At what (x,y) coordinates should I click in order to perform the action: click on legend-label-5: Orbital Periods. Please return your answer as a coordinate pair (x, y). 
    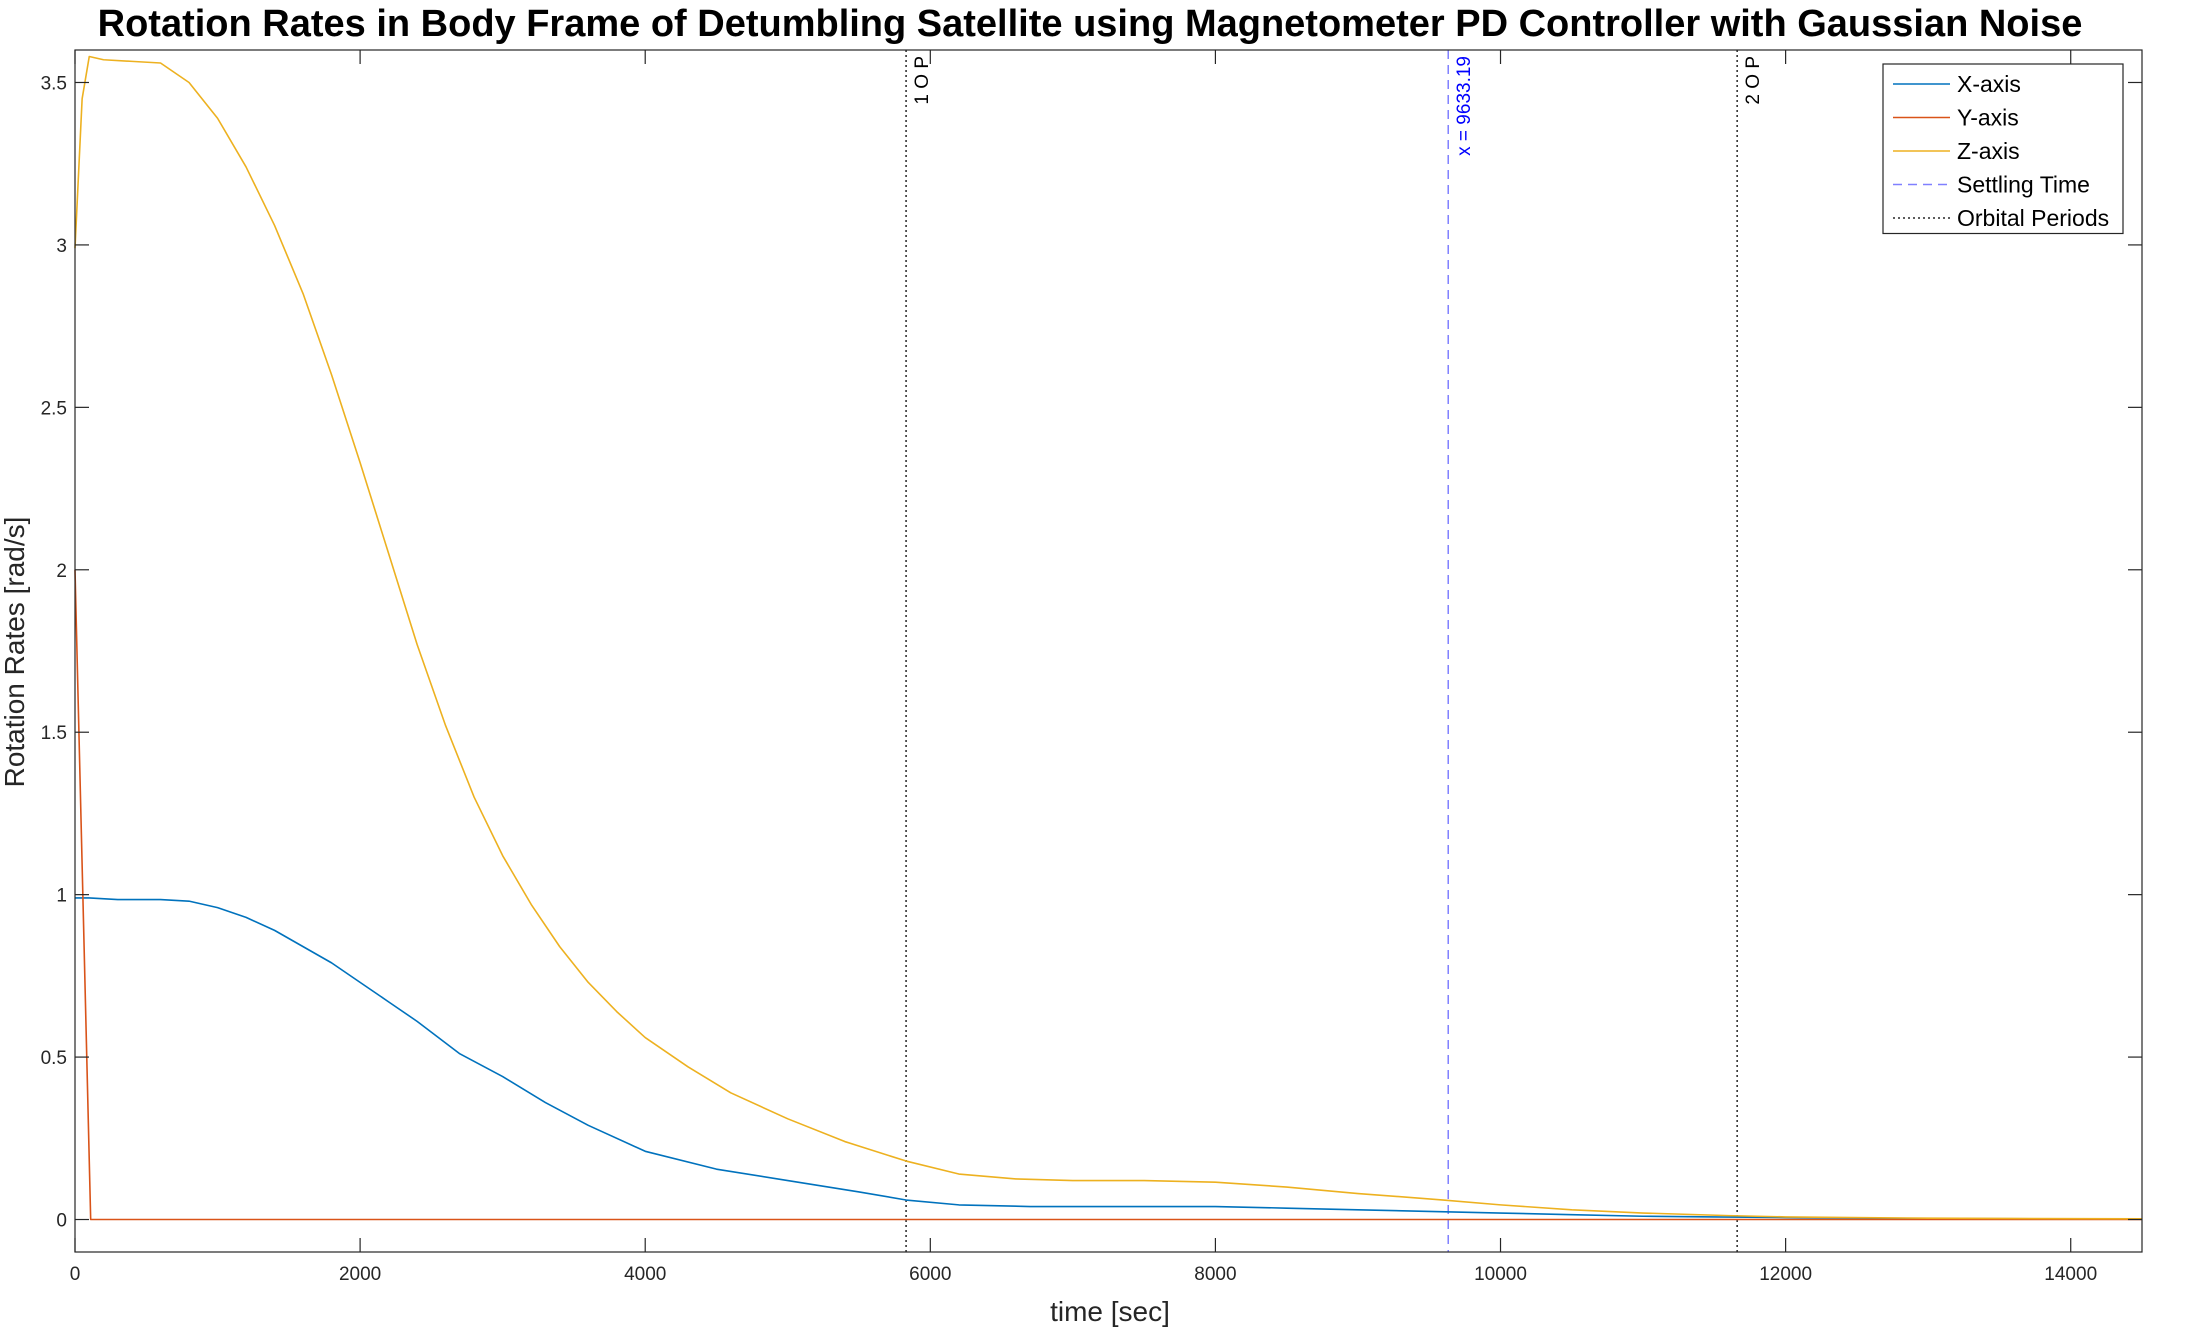
    Looking at the image, I should click on (2033, 218).